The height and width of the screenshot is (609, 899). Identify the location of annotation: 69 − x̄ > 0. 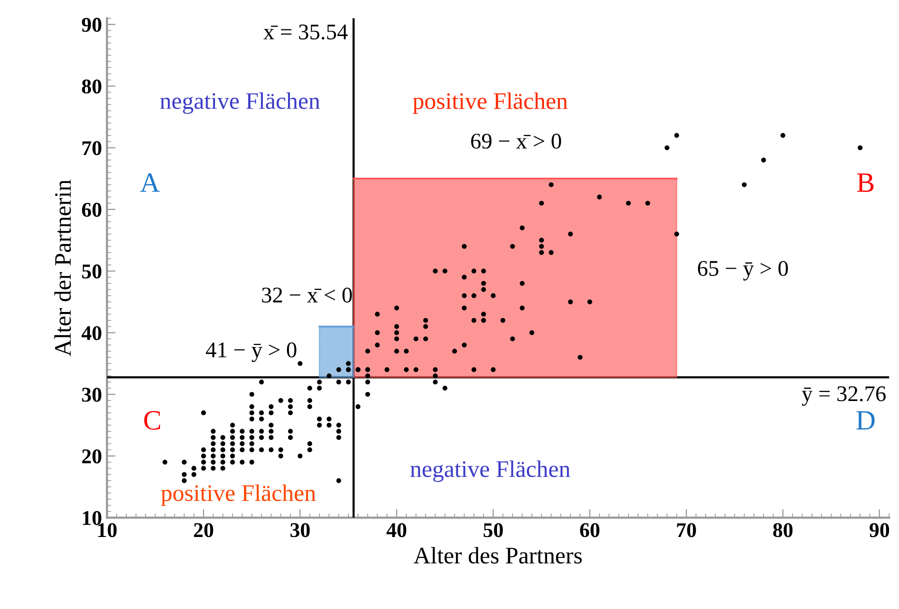
(516, 141).